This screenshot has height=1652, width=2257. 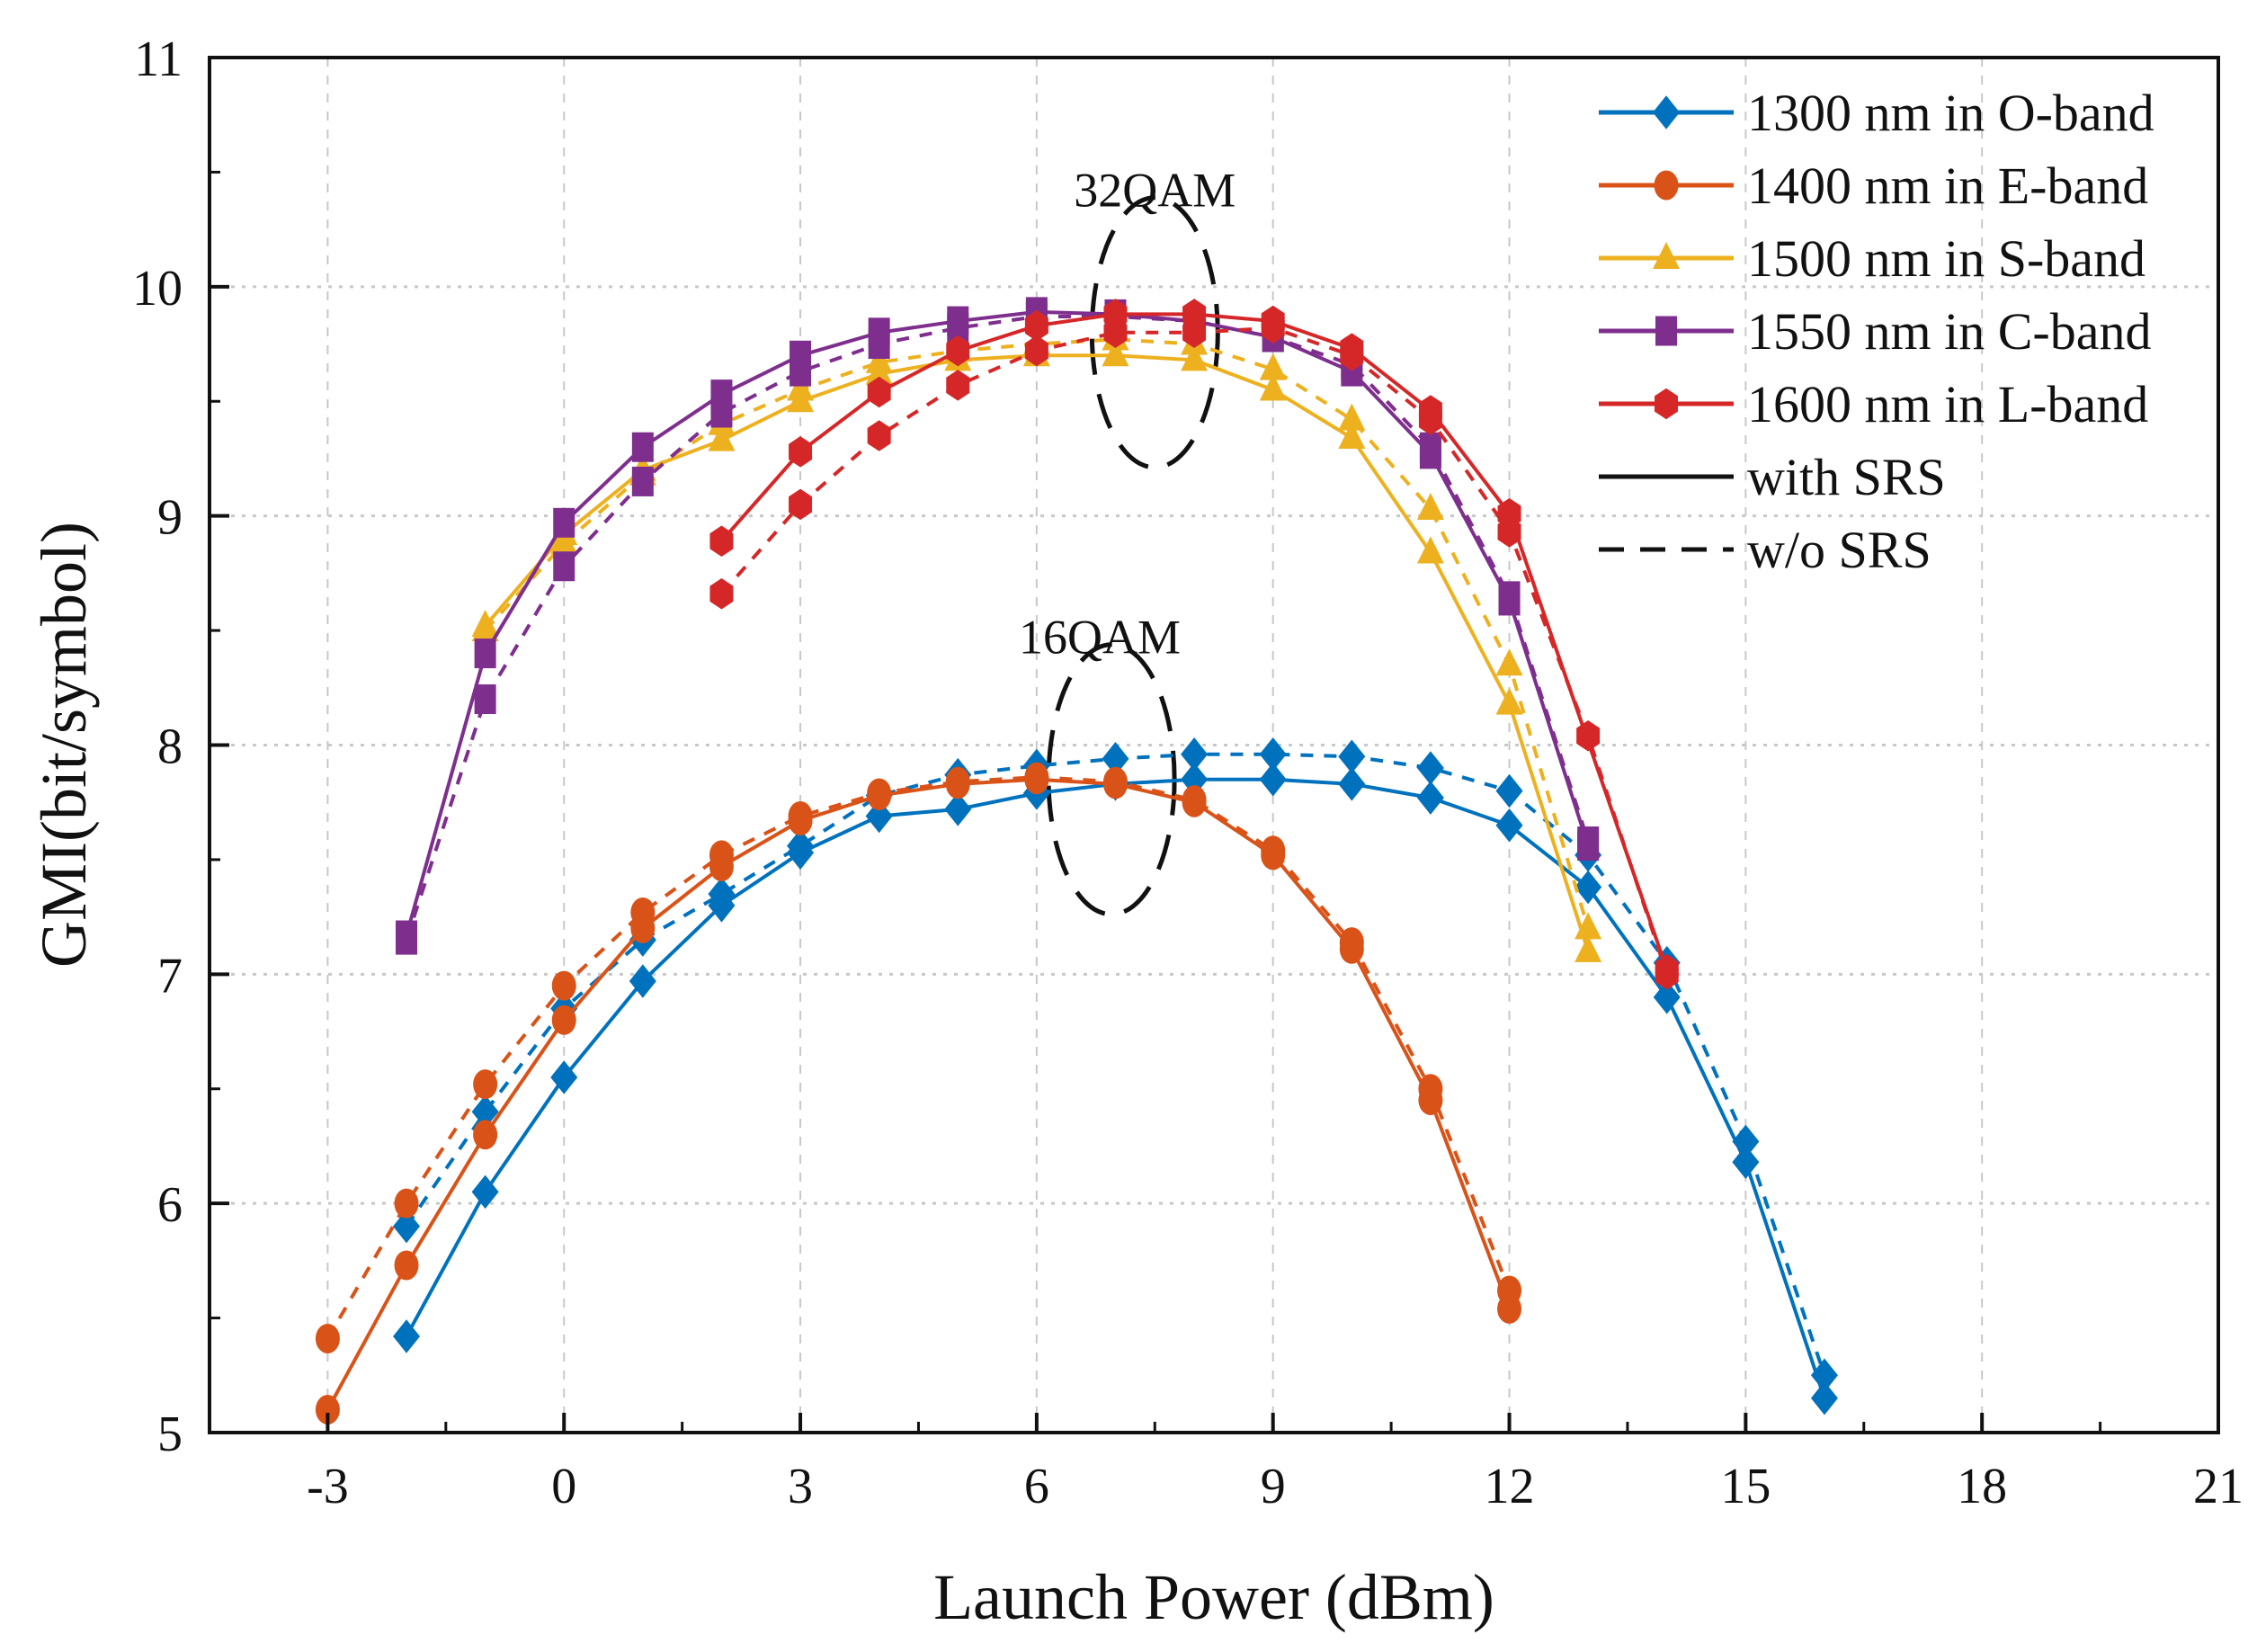 What do you see at coordinates (328, 1486) in the screenshot?
I see `x-tick-label: -3` at bounding box center [328, 1486].